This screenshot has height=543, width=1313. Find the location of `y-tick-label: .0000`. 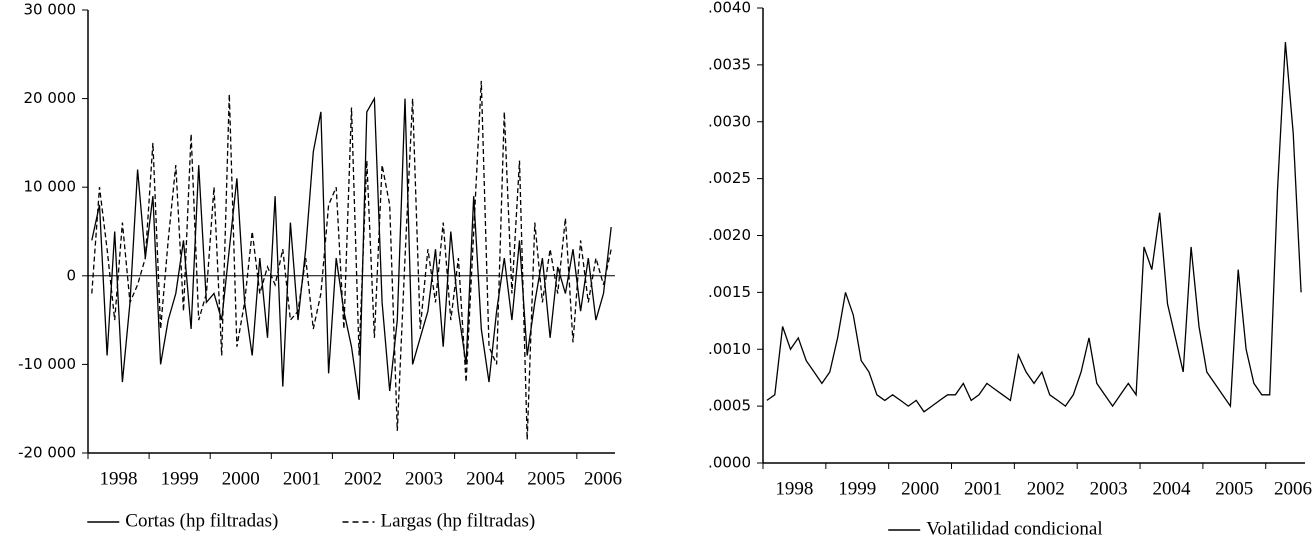

y-tick-label: .0000 is located at coordinates (729, 463).